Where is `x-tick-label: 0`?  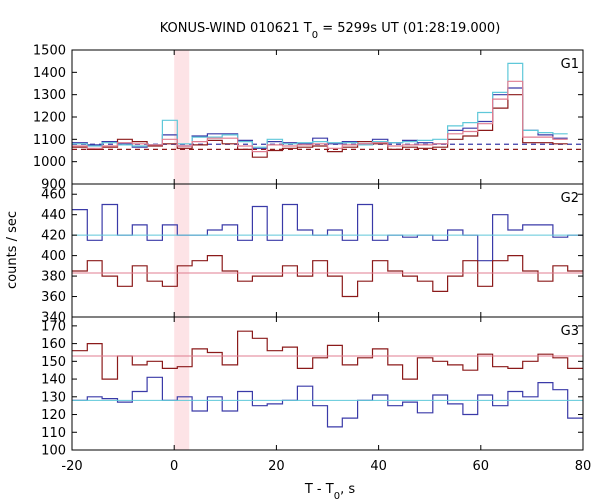
x-tick-label: 0 is located at coordinates (174, 466).